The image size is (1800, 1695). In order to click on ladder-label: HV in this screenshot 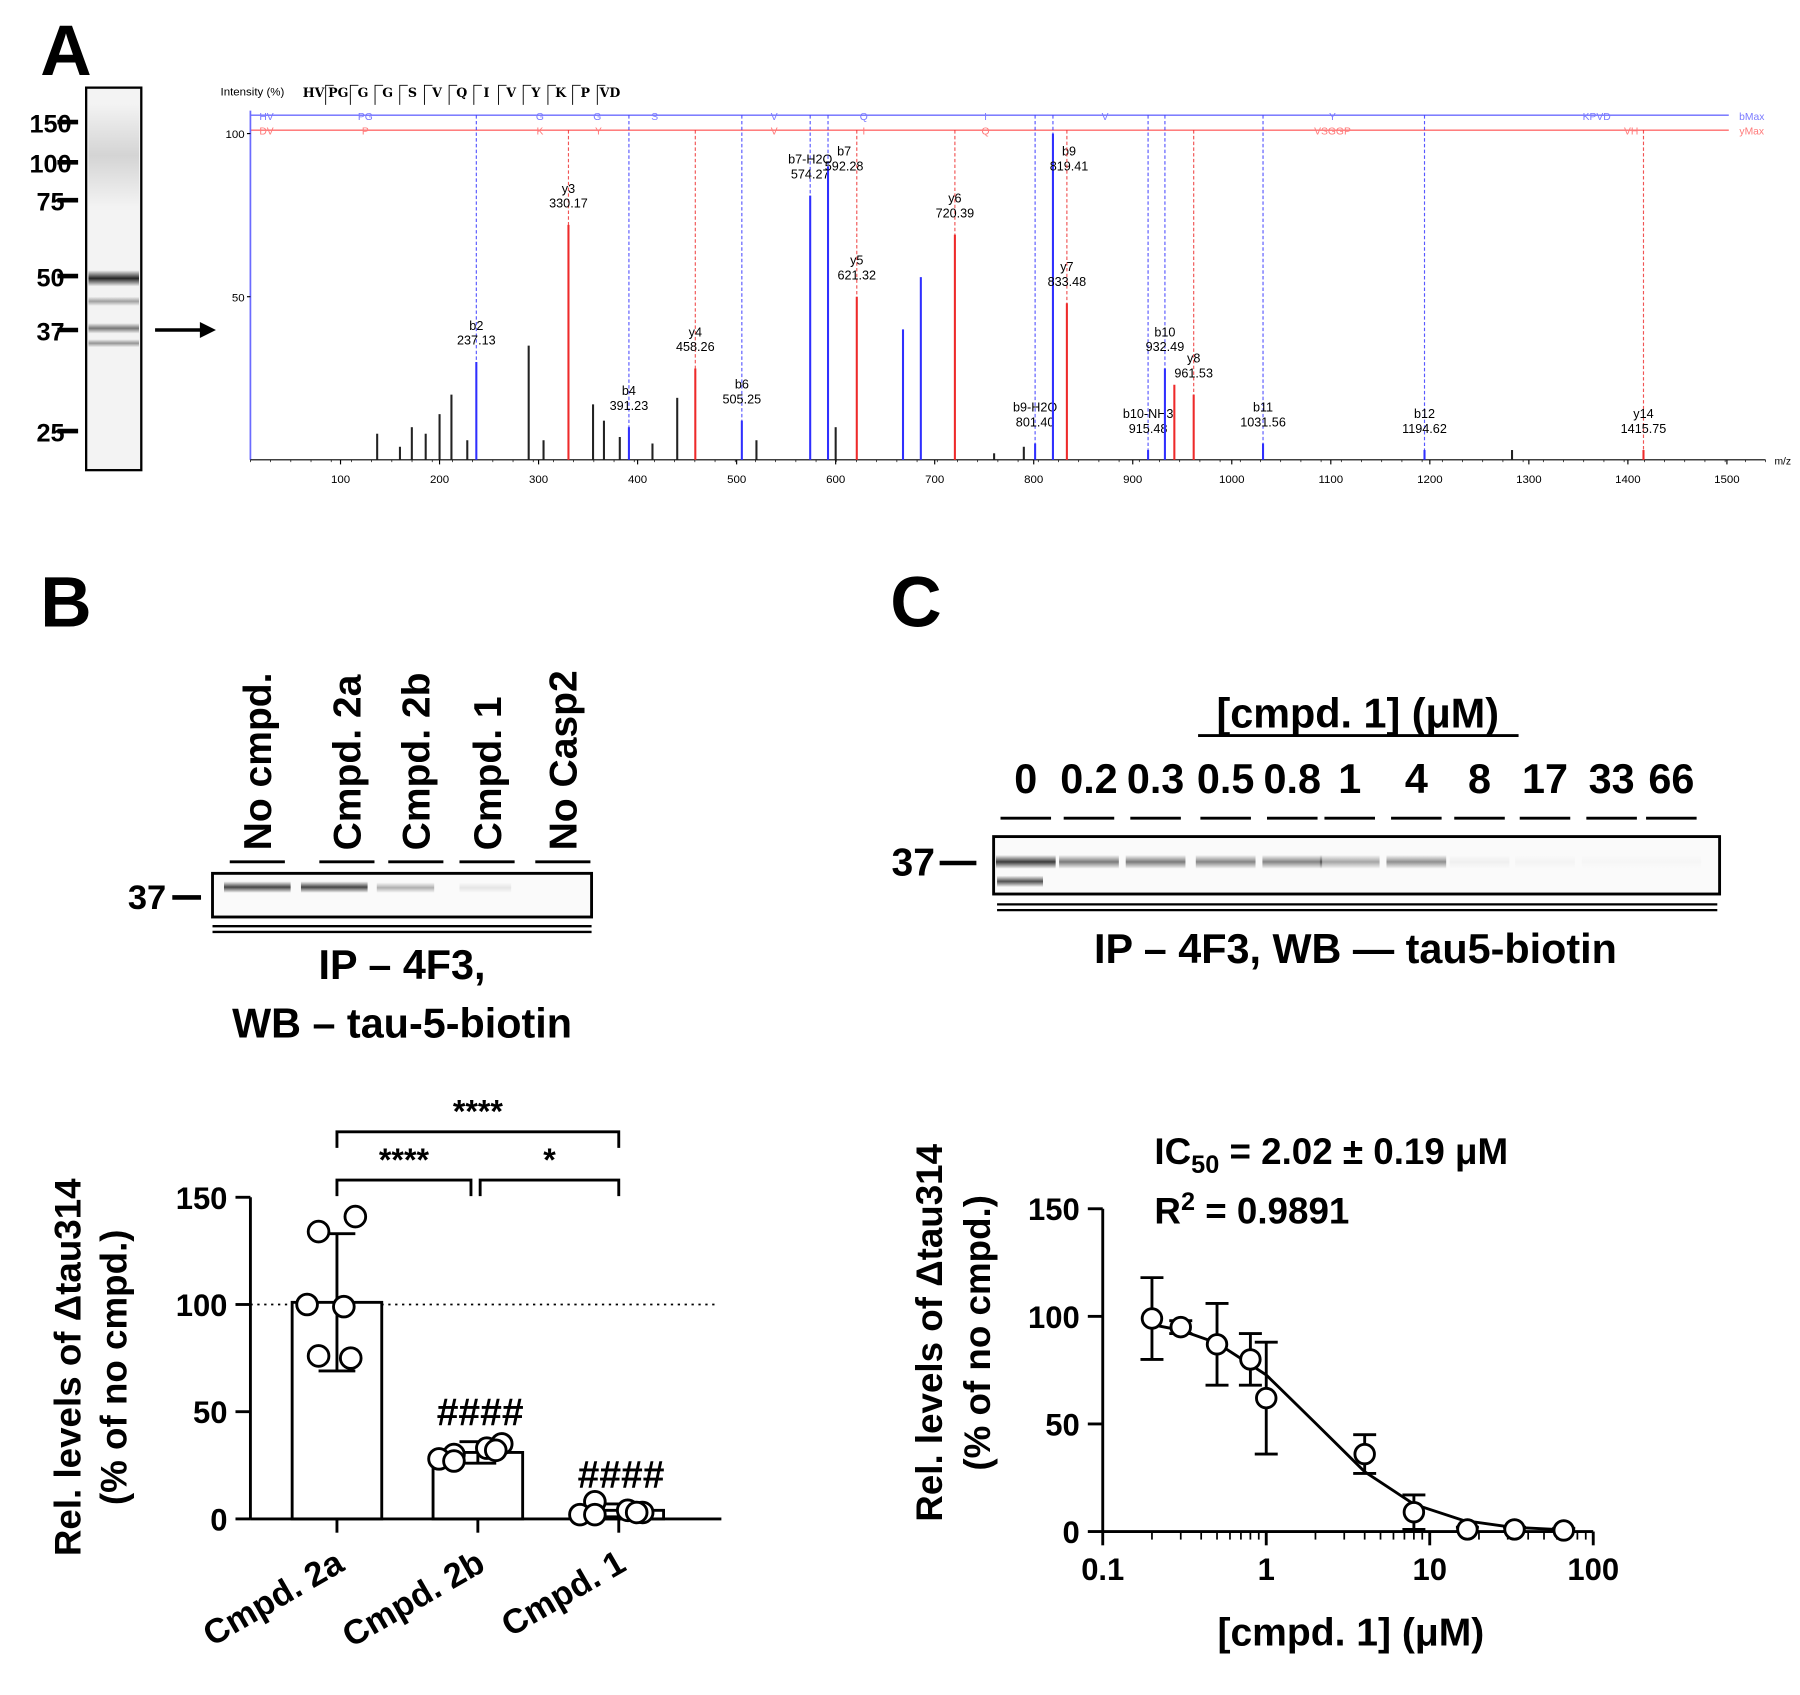, I will do `click(266, 117)`.